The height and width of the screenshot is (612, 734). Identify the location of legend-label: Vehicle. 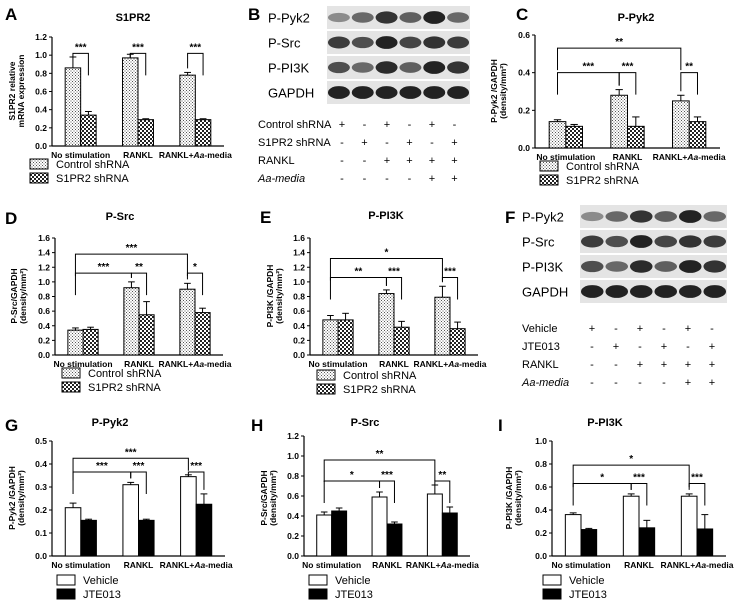
(100, 581).